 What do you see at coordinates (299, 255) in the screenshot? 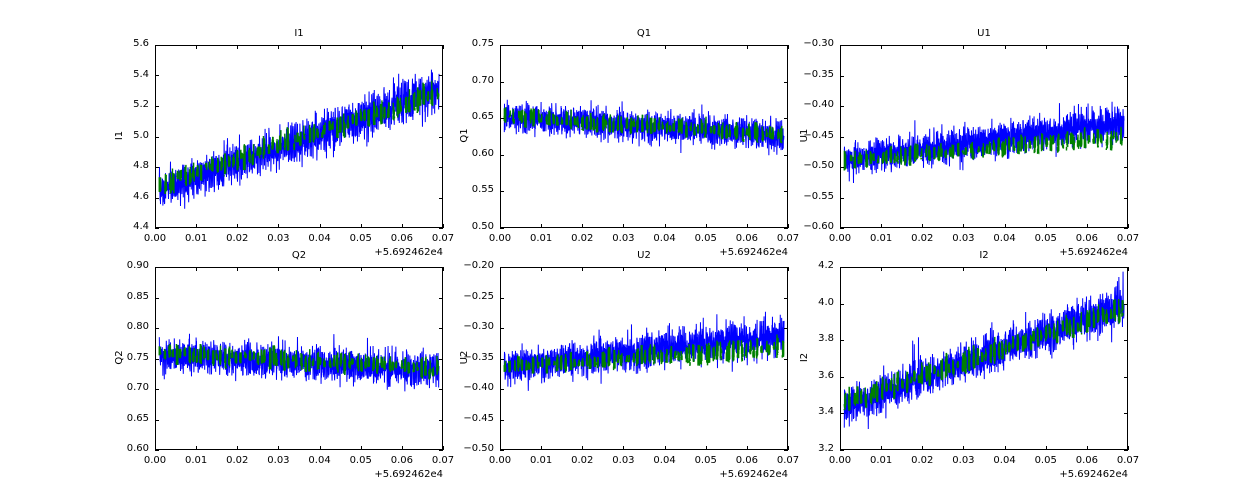
I see `subplot-title: Q2` at bounding box center [299, 255].